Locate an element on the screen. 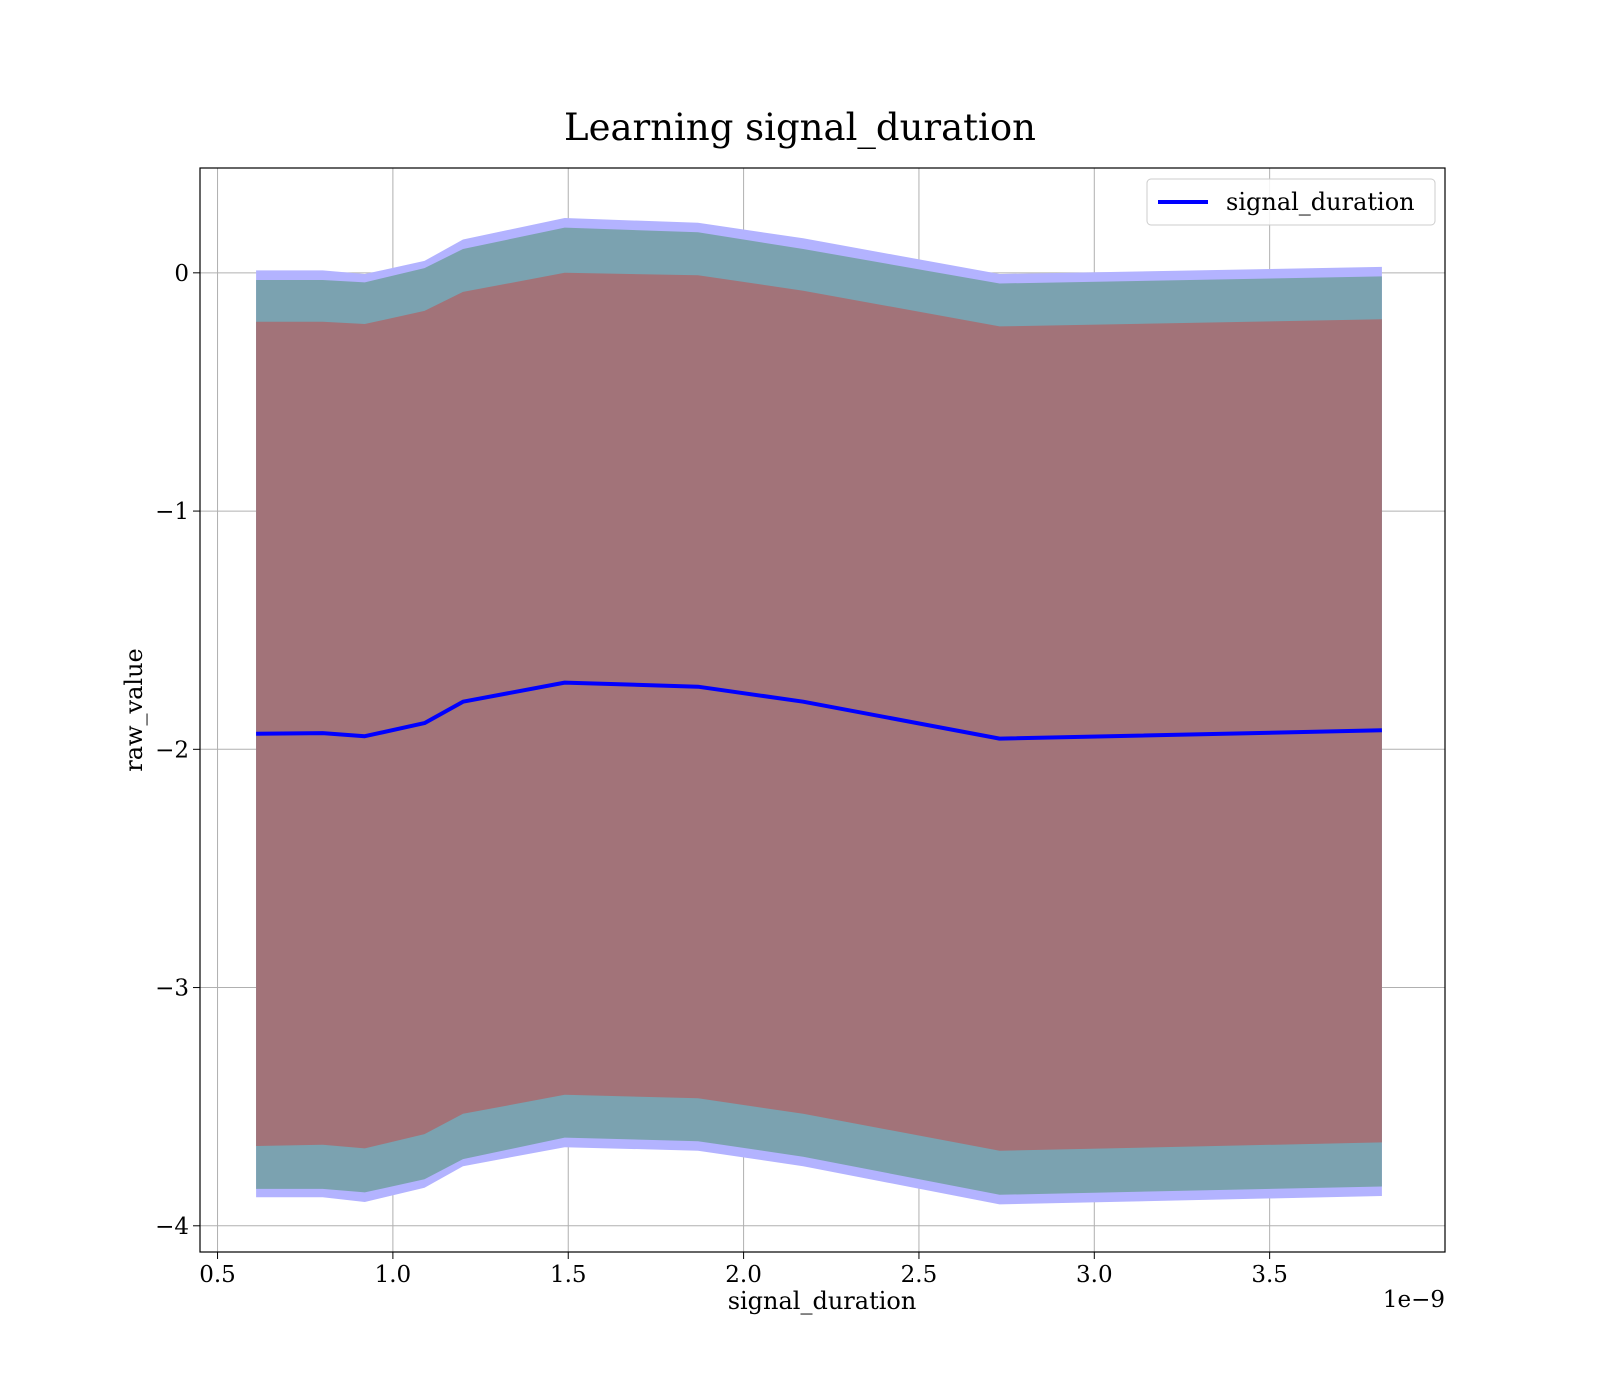  x-tick-label: 3.0 is located at coordinates (1094, 1275).